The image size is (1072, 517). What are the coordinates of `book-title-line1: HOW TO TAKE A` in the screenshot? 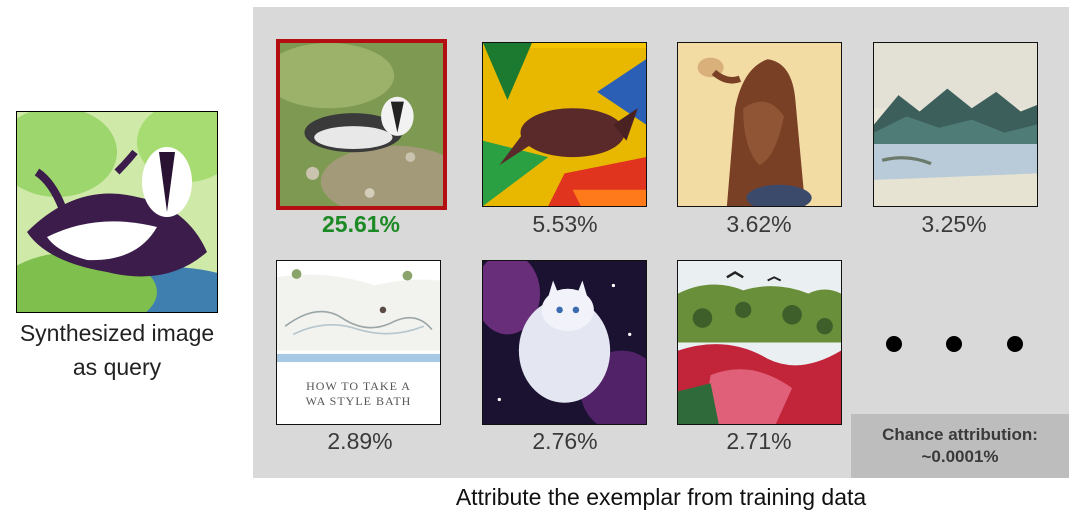 It's located at (358, 386).